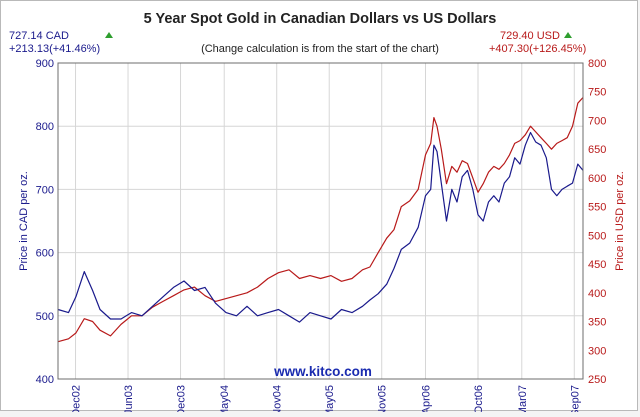 This screenshot has width=640, height=417. Describe the element at coordinates (530, 36) in the screenshot. I see `usd-price-label: 729.40 USD` at that location.